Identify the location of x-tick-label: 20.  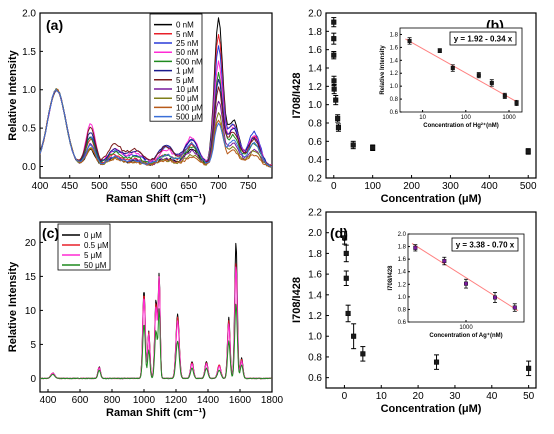
(419, 396).